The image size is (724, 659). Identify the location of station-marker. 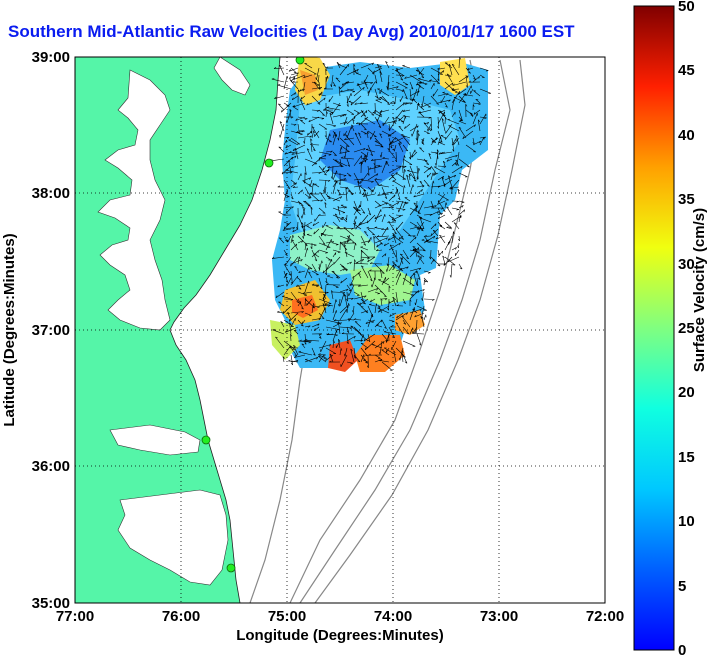
(231, 568).